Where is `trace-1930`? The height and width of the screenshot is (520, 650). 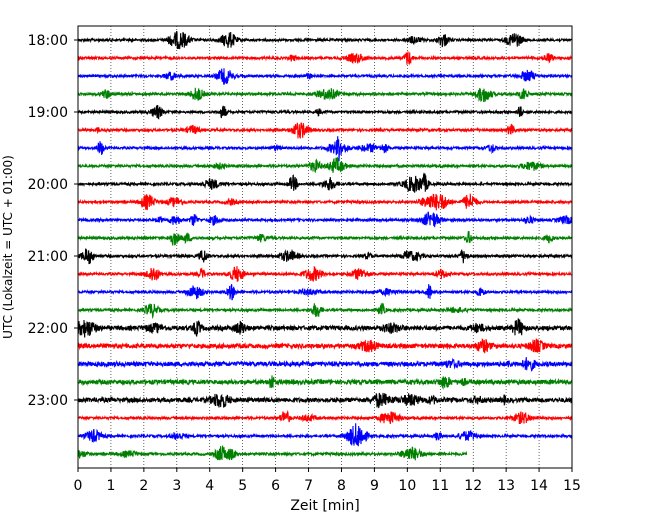
trace-1930 is located at coordinates (325, 149).